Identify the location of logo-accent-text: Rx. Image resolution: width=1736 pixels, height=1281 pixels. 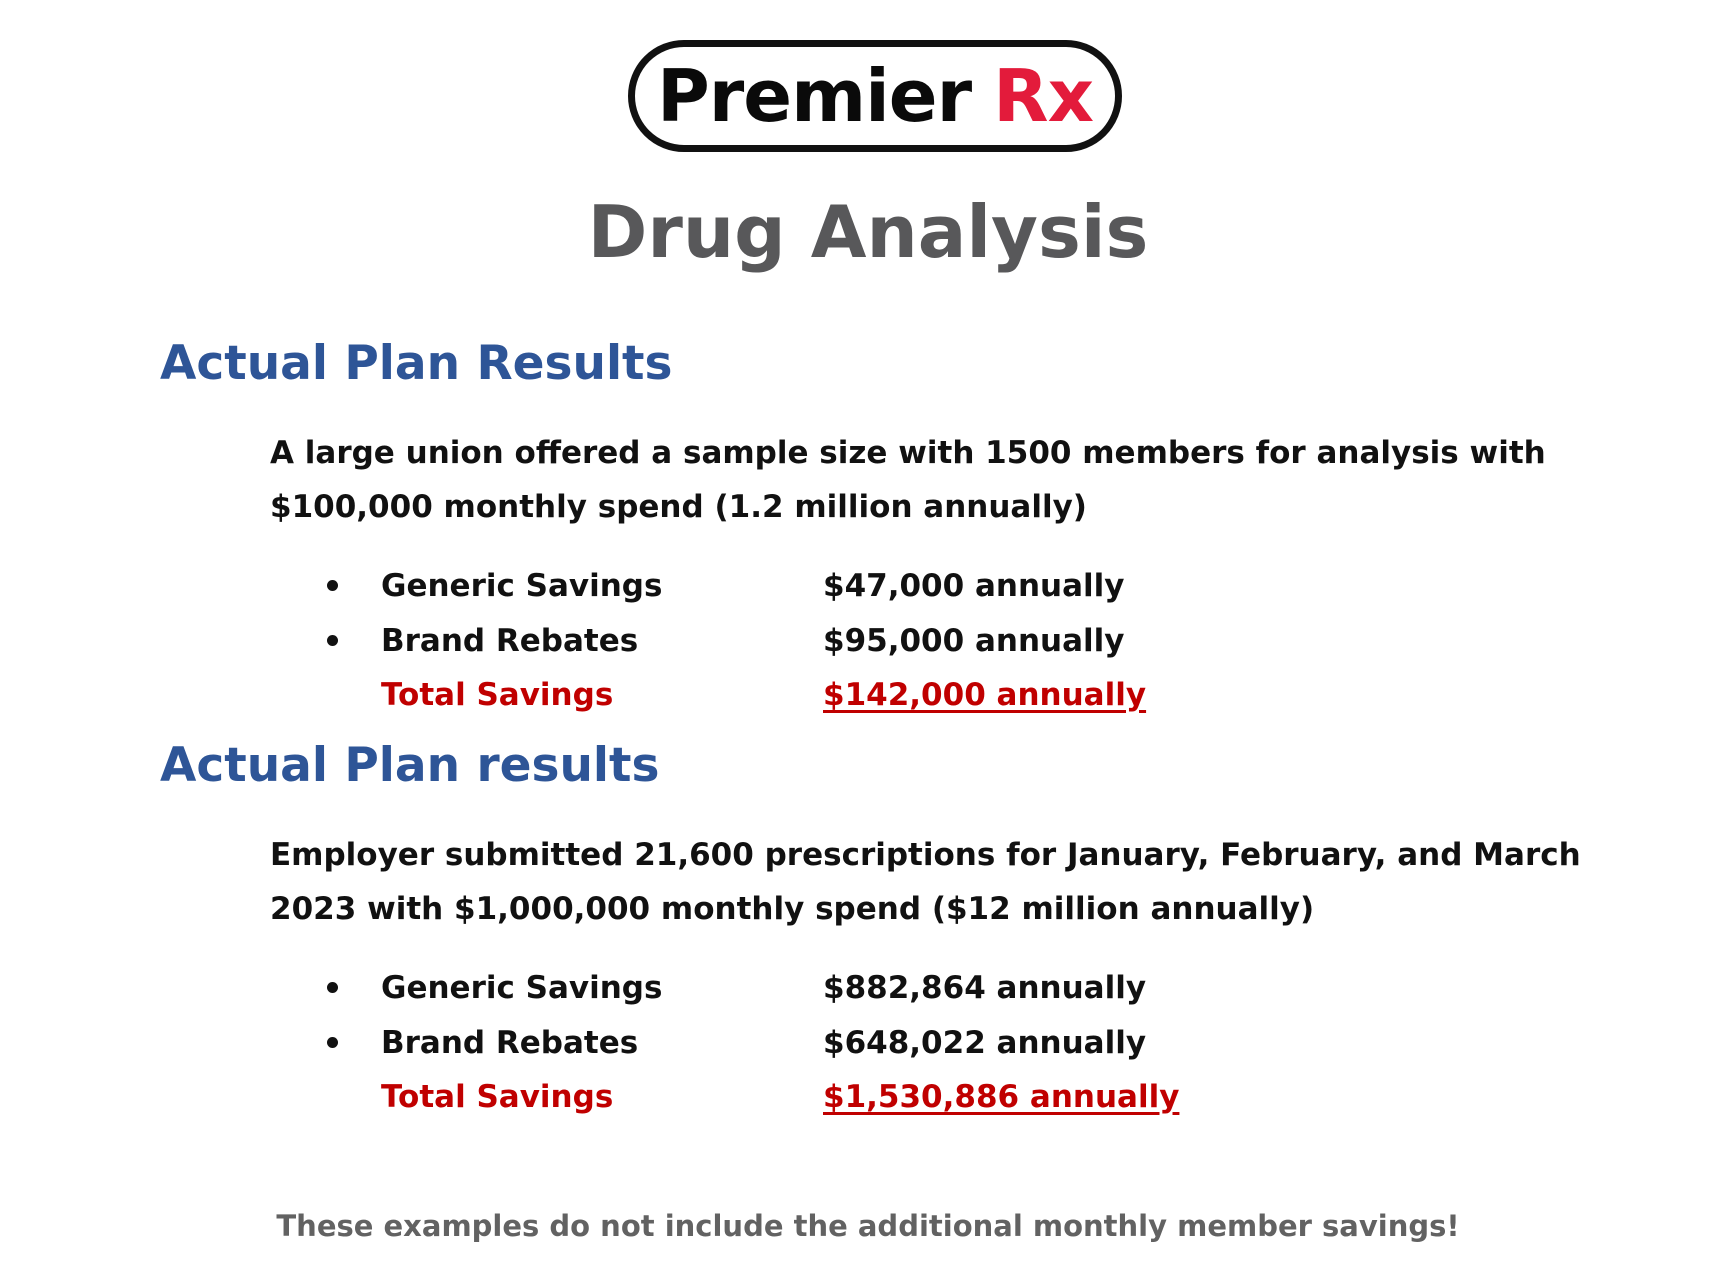
(1043, 96).